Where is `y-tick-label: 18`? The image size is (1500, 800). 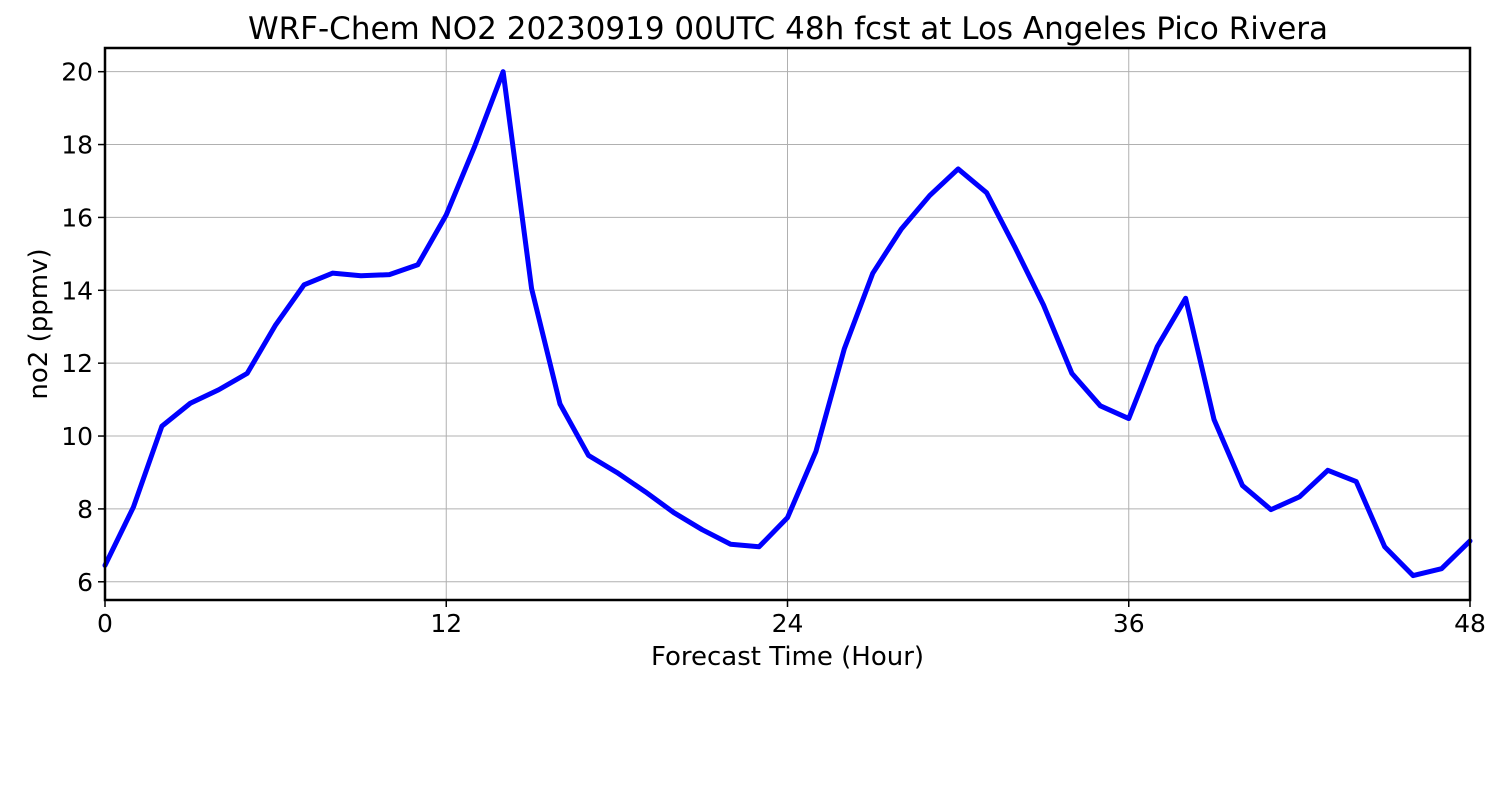
y-tick-label: 18 is located at coordinates (77, 145).